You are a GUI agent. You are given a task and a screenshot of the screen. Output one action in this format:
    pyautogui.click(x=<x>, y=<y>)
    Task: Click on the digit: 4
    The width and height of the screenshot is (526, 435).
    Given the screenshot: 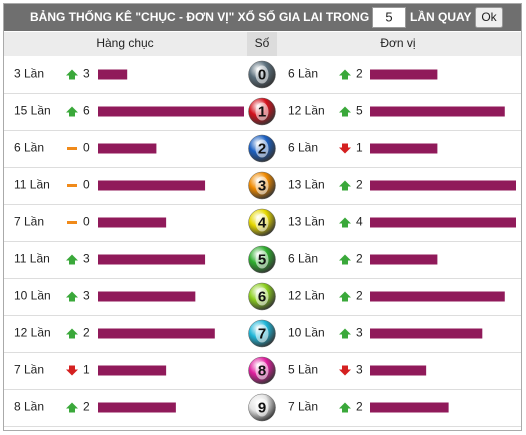 What is the action you would take?
    pyautogui.click(x=262, y=222)
    